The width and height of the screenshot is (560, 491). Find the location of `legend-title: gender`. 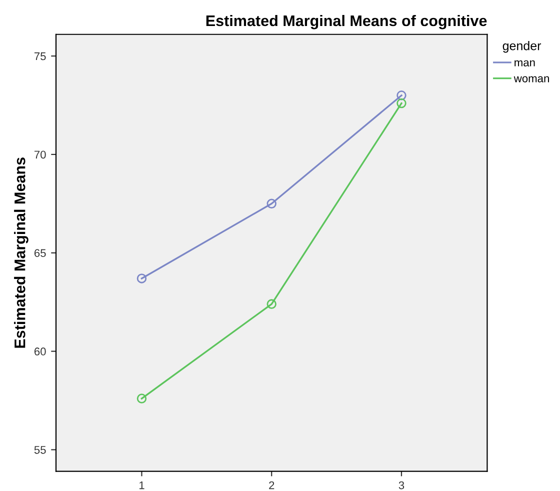

legend-title: gender is located at coordinates (522, 47).